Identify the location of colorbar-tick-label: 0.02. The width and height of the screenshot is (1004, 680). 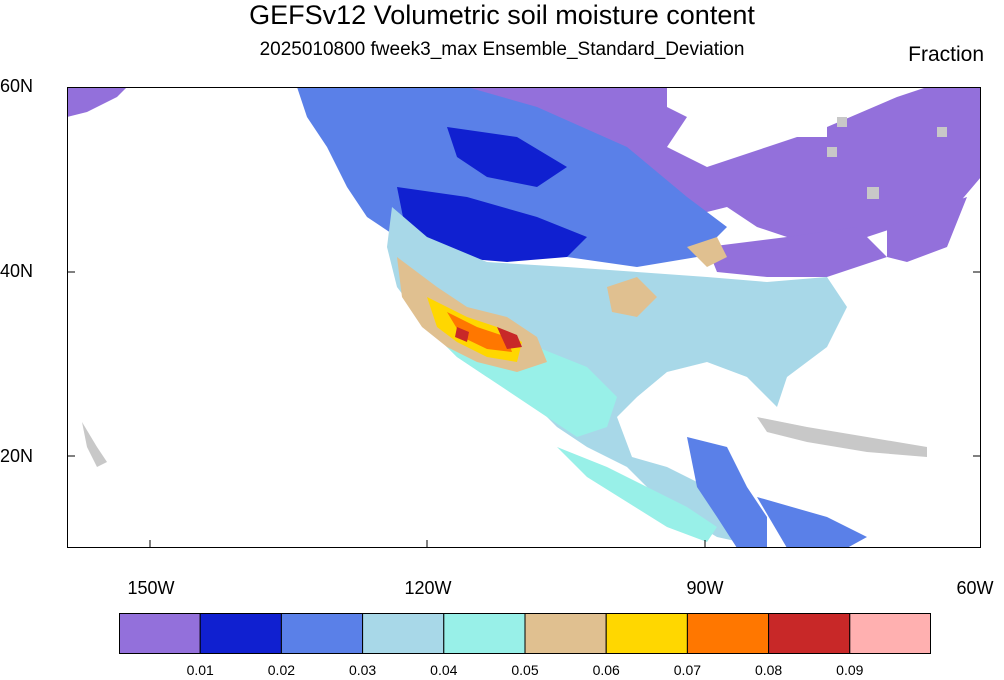
(281, 670).